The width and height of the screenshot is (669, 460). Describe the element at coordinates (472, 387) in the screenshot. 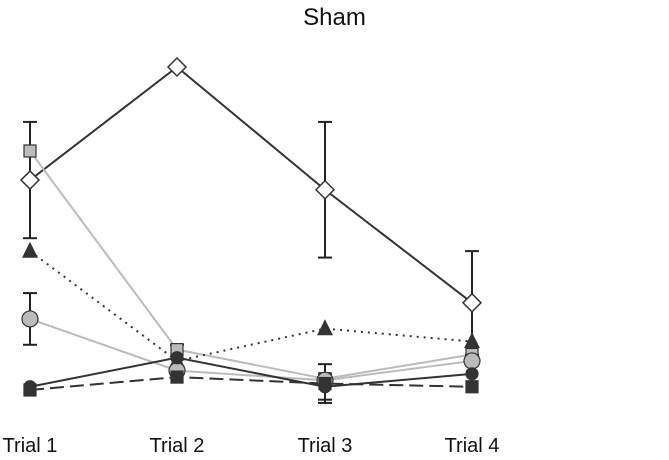

I see `data-point-s6-p4` at that location.